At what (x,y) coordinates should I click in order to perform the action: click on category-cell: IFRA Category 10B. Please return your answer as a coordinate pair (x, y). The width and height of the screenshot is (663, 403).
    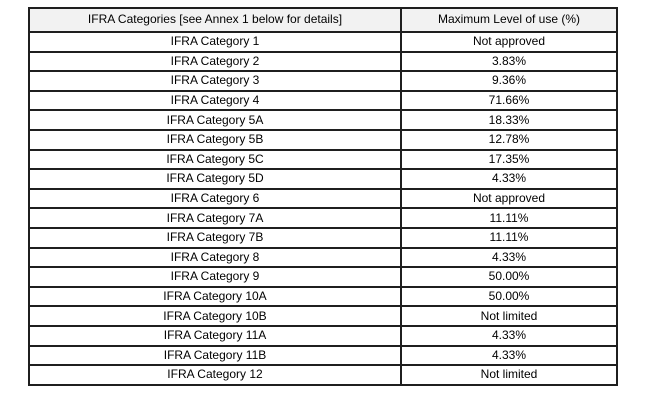
    Looking at the image, I should click on (215, 316).